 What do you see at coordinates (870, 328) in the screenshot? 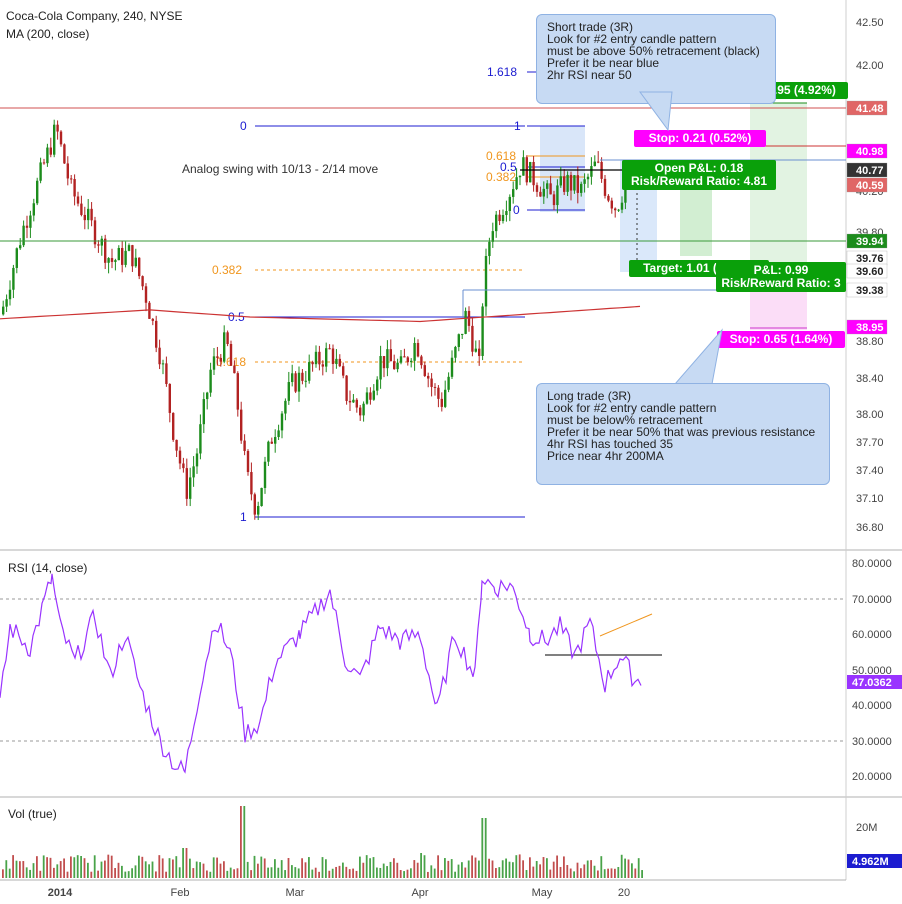
I see `price-badge: 38.95` at bounding box center [870, 328].